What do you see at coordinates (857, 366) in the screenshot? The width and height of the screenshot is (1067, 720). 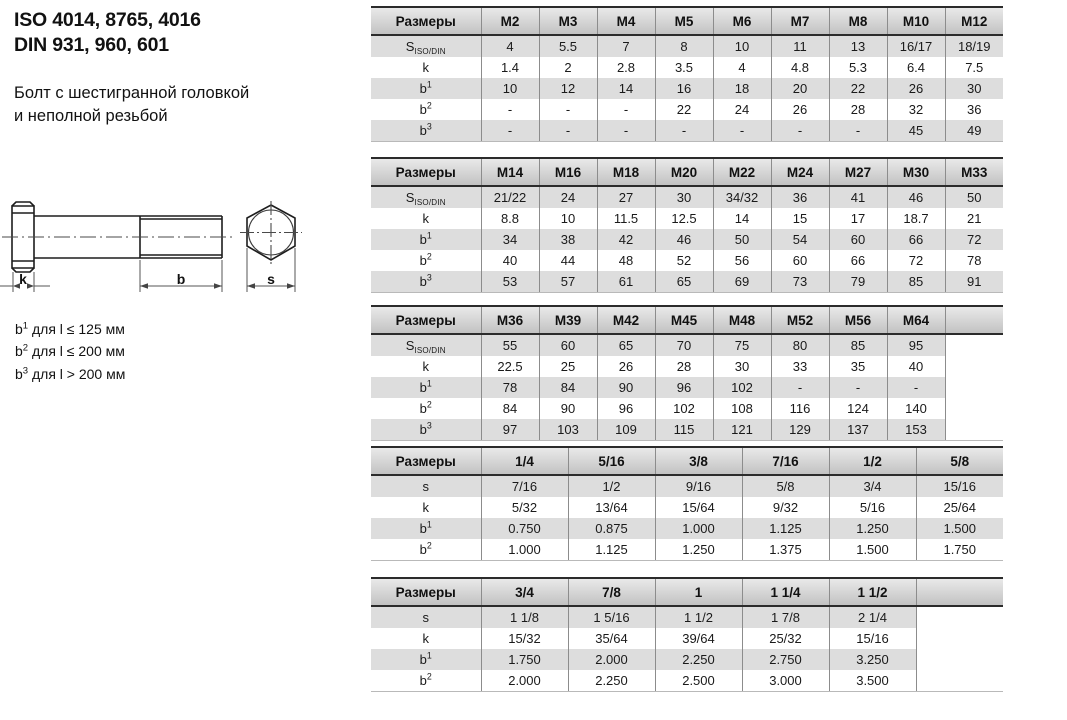 I see `table-cell: 35` at bounding box center [857, 366].